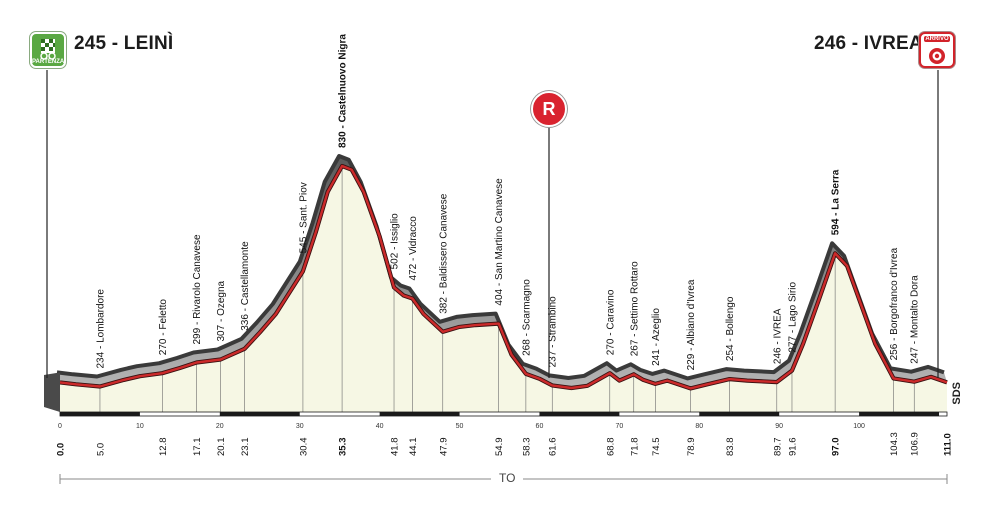  I want to click on place-label: 256 - Borgofranco d'Ivrea, so click(894, 303).